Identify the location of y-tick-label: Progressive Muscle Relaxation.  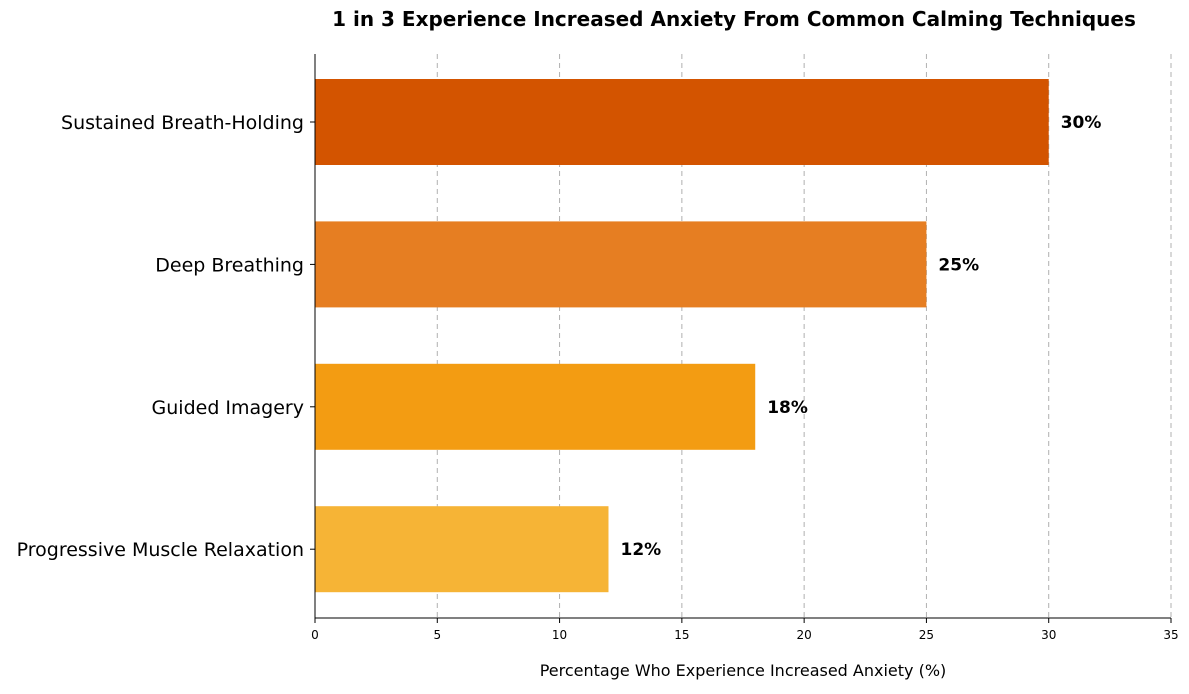
(160, 550).